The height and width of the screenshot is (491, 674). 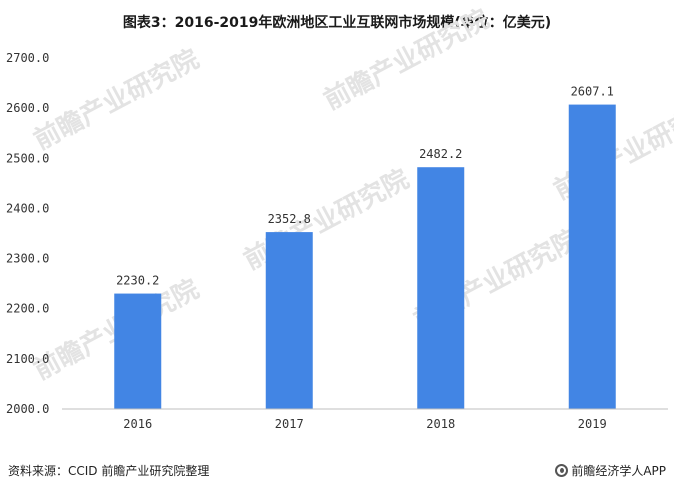 I want to click on app-credit: 前瞻经济学人APP, so click(x=610, y=470).